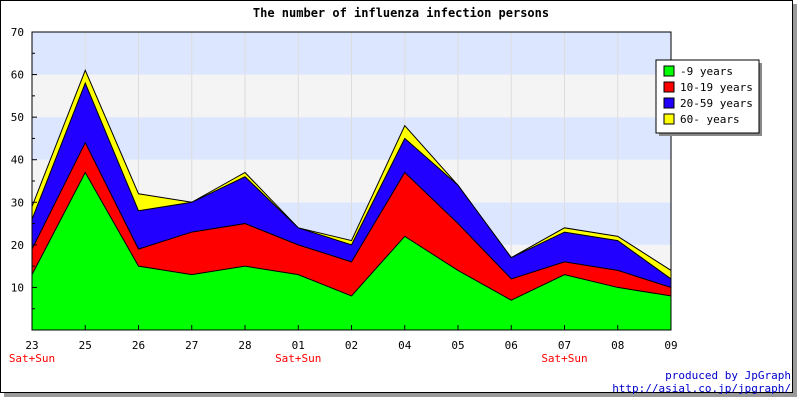  I want to click on x-tick-label: 27, so click(191, 345).